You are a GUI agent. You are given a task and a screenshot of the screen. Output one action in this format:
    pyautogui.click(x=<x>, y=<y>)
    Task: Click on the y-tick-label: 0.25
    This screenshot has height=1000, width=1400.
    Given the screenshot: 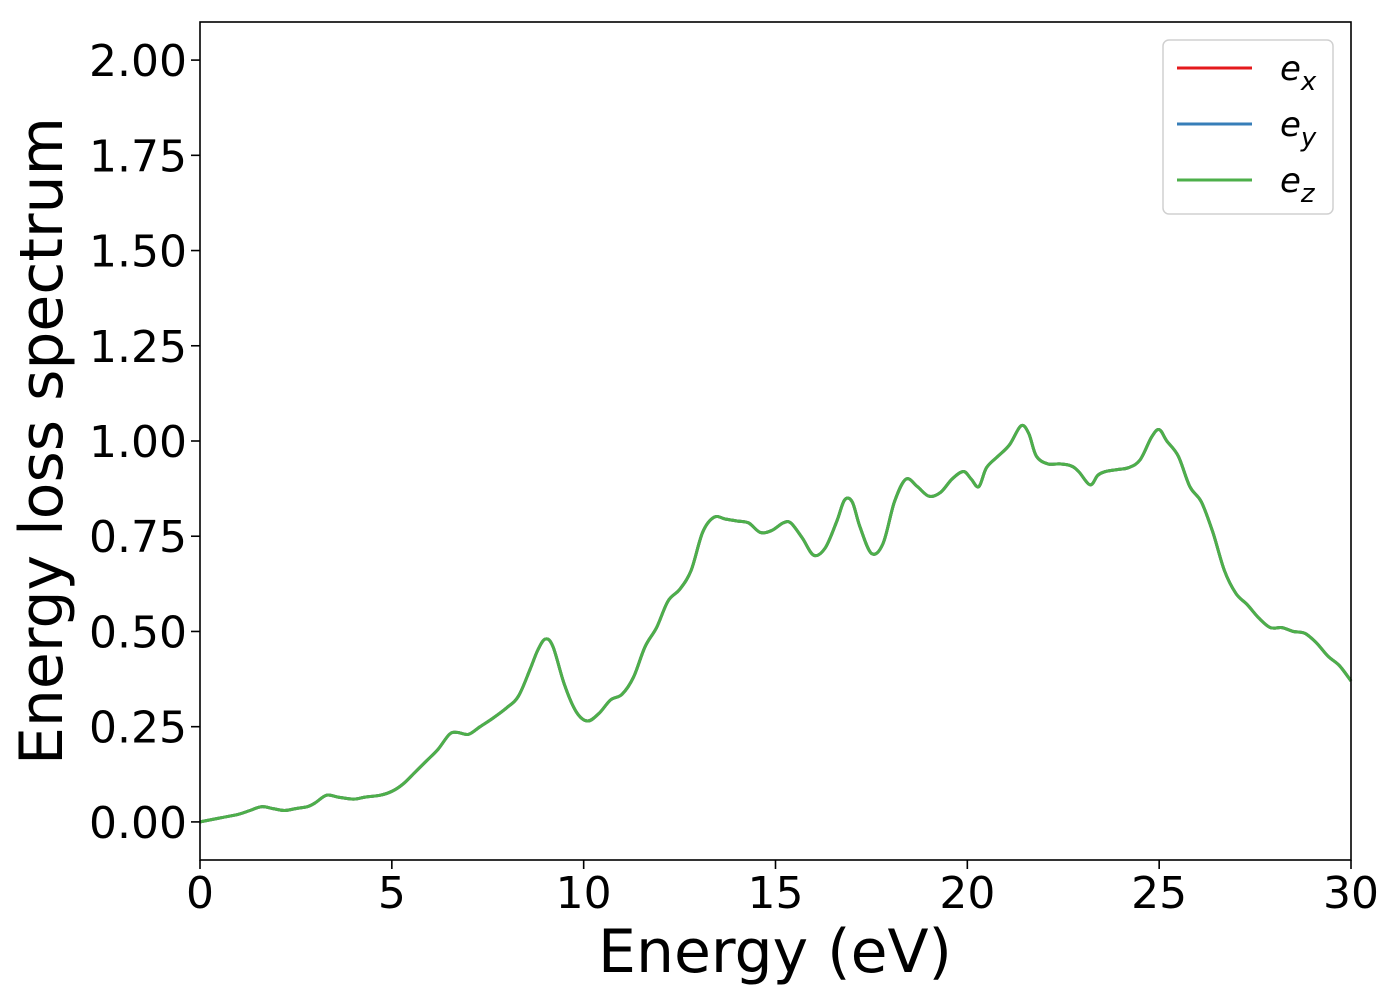 What is the action you would take?
    pyautogui.click(x=138, y=728)
    